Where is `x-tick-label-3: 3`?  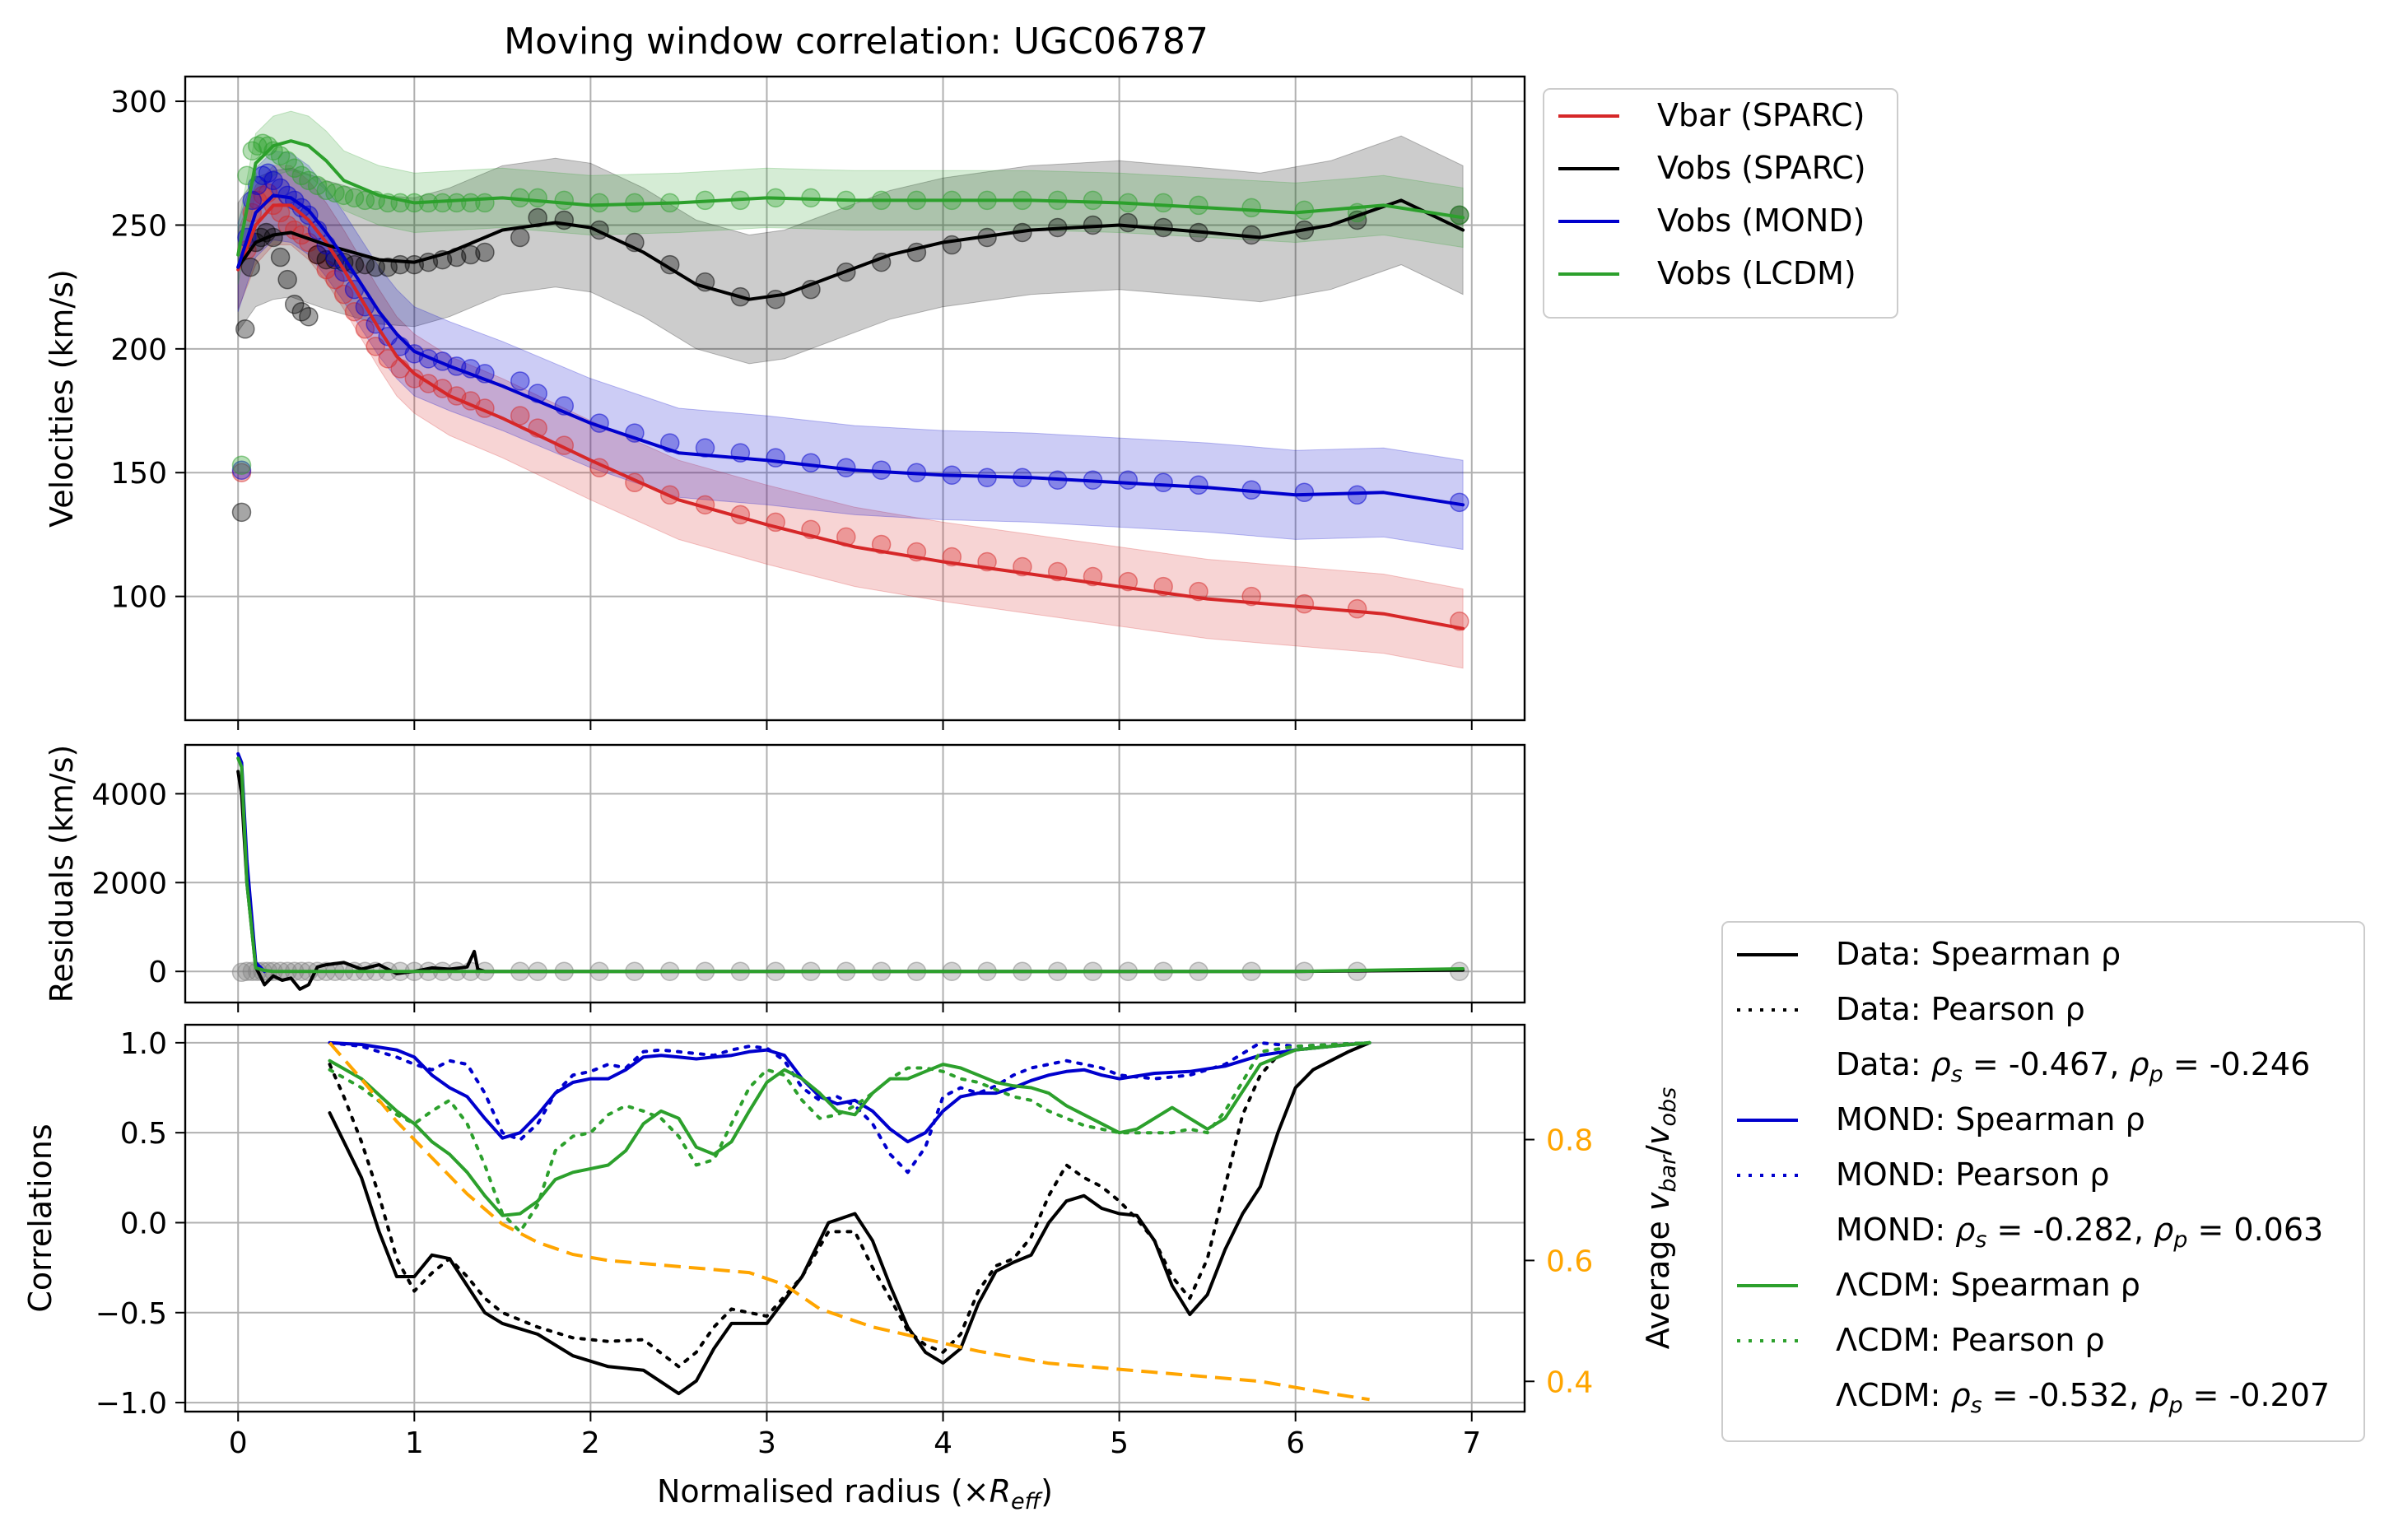 x-tick-label-3: 3 is located at coordinates (766, 1443).